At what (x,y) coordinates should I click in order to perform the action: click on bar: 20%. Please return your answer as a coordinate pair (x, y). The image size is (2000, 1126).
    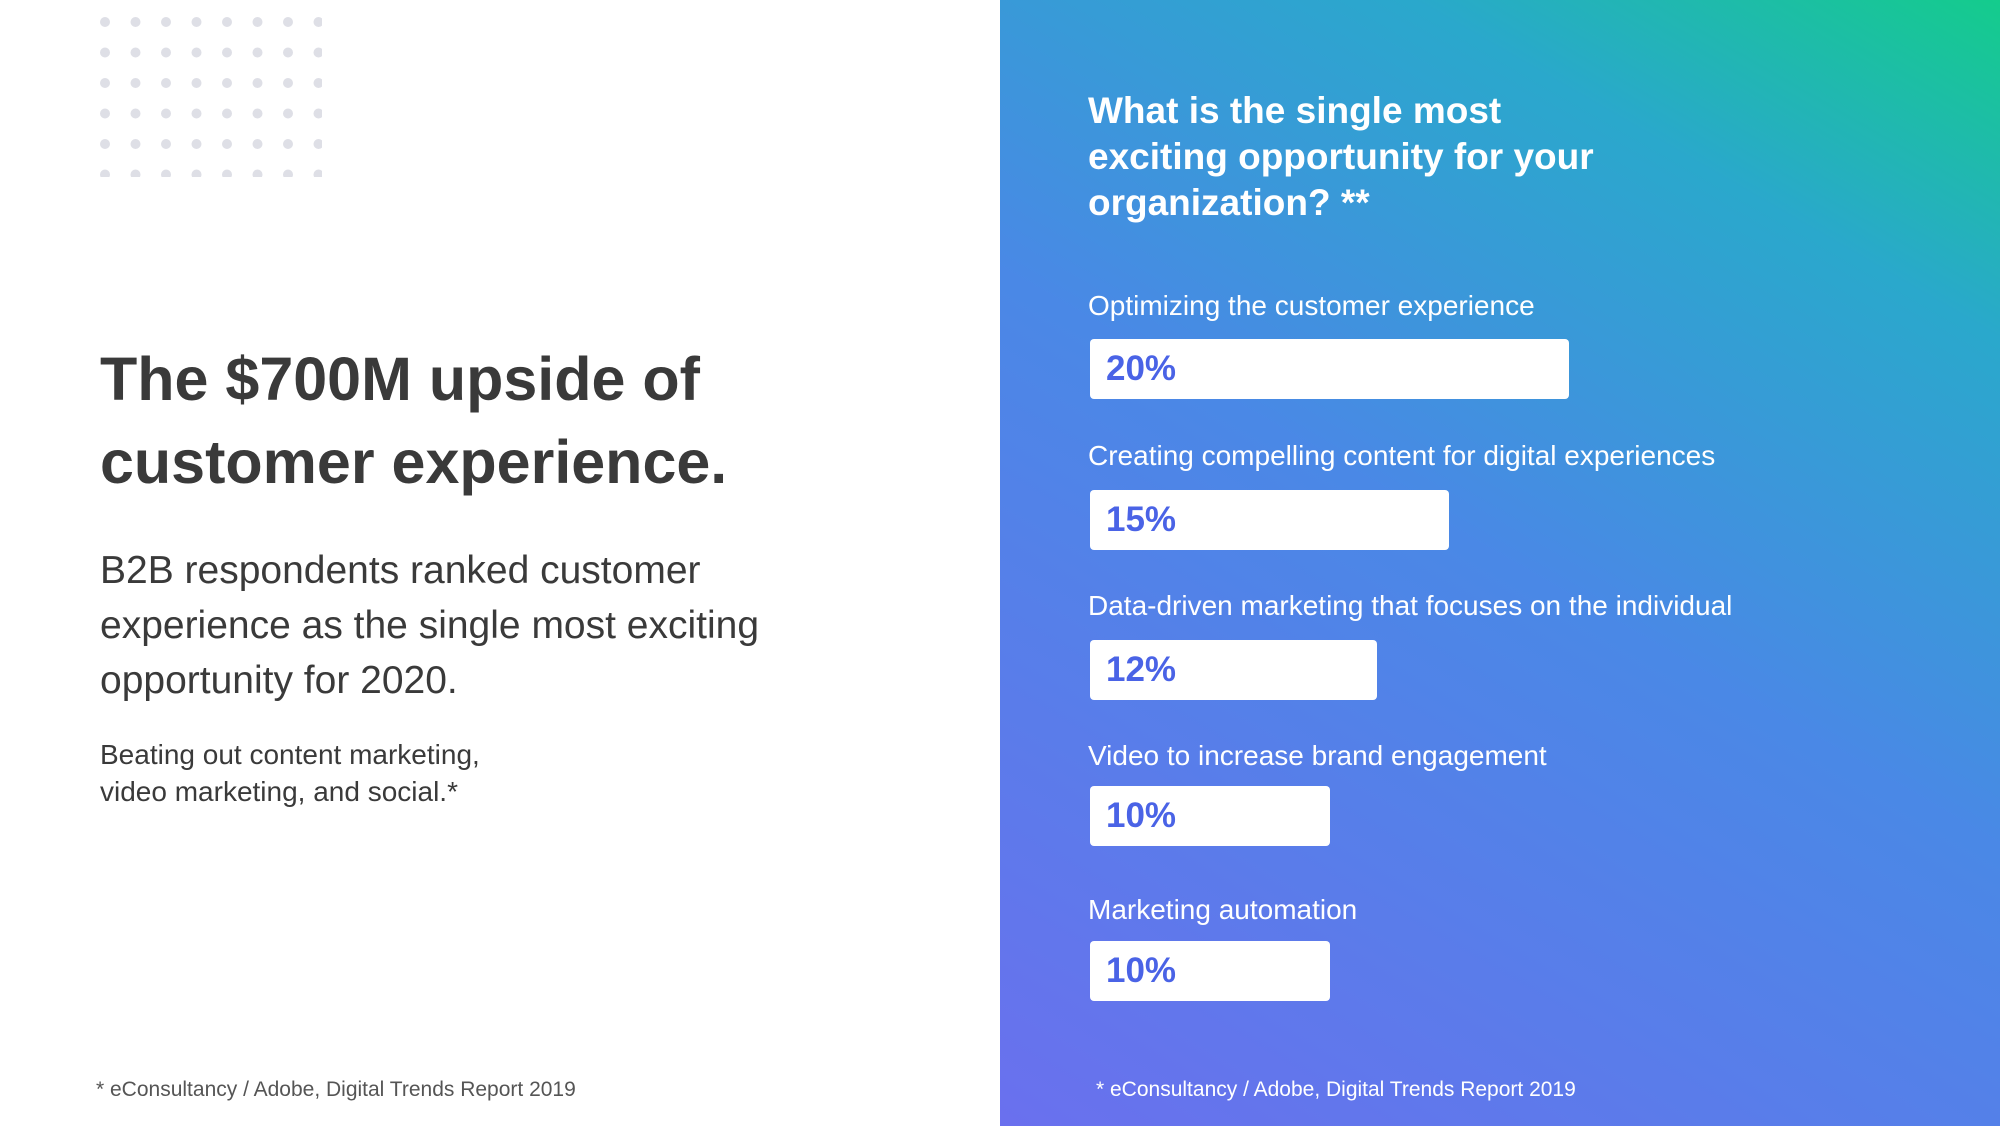
    Looking at the image, I should click on (1329, 369).